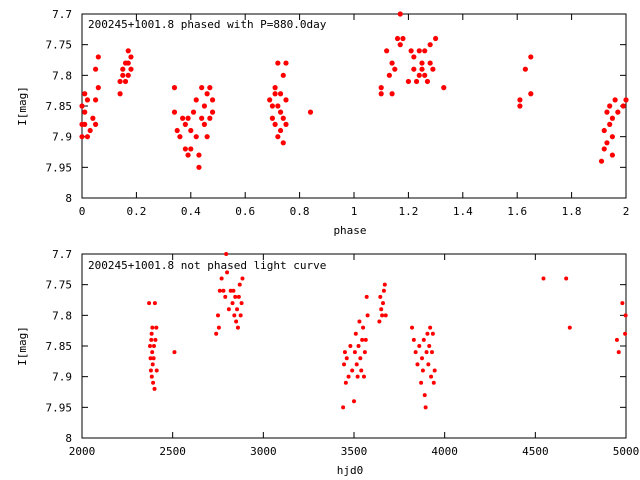 Image resolution: width=640 pixels, height=480 pixels. What do you see at coordinates (517, 211) in the screenshot?
I see `phased-xtick-label: 1.6` at bounding box center [517, 211].